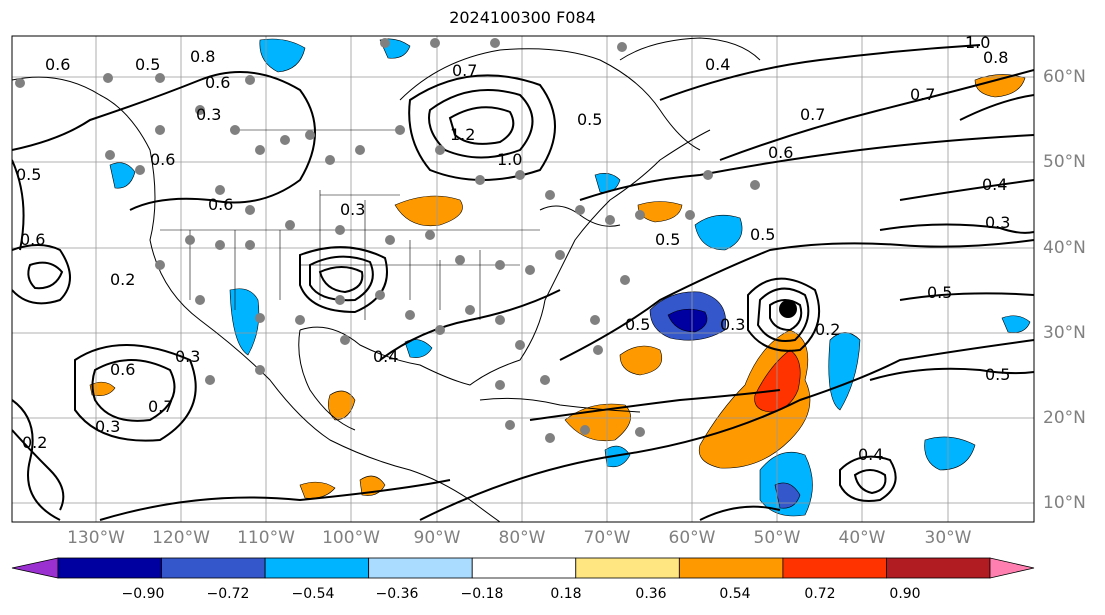  I want to click on latitude-label: 10°N, so click(1064, 503).